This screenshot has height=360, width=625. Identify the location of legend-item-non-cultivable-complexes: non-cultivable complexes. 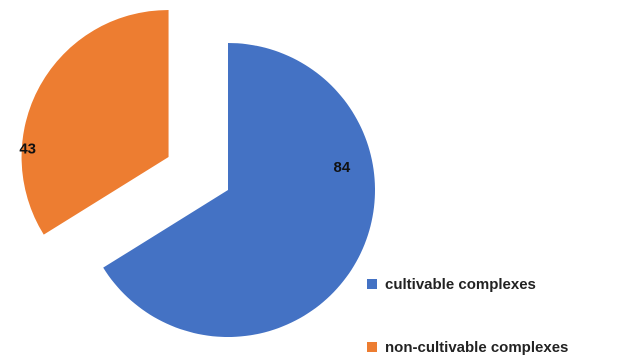
(467, 347).